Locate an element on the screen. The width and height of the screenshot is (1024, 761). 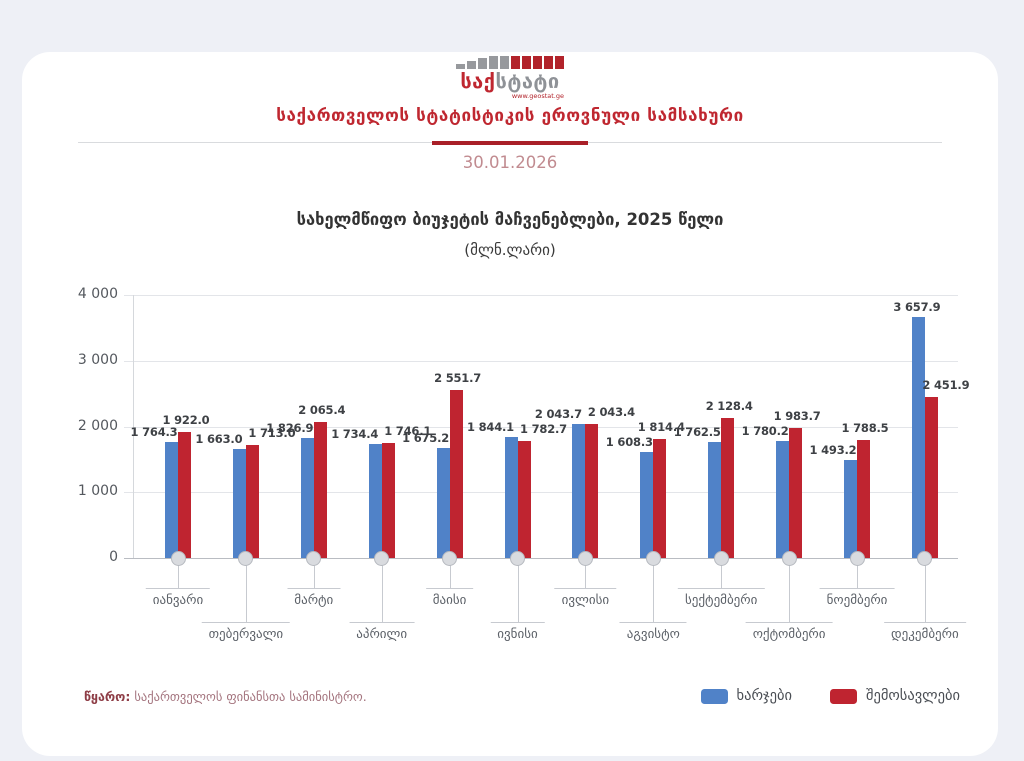
value-label-expenses: 1 844.1 is located at coordinates (490, 426).